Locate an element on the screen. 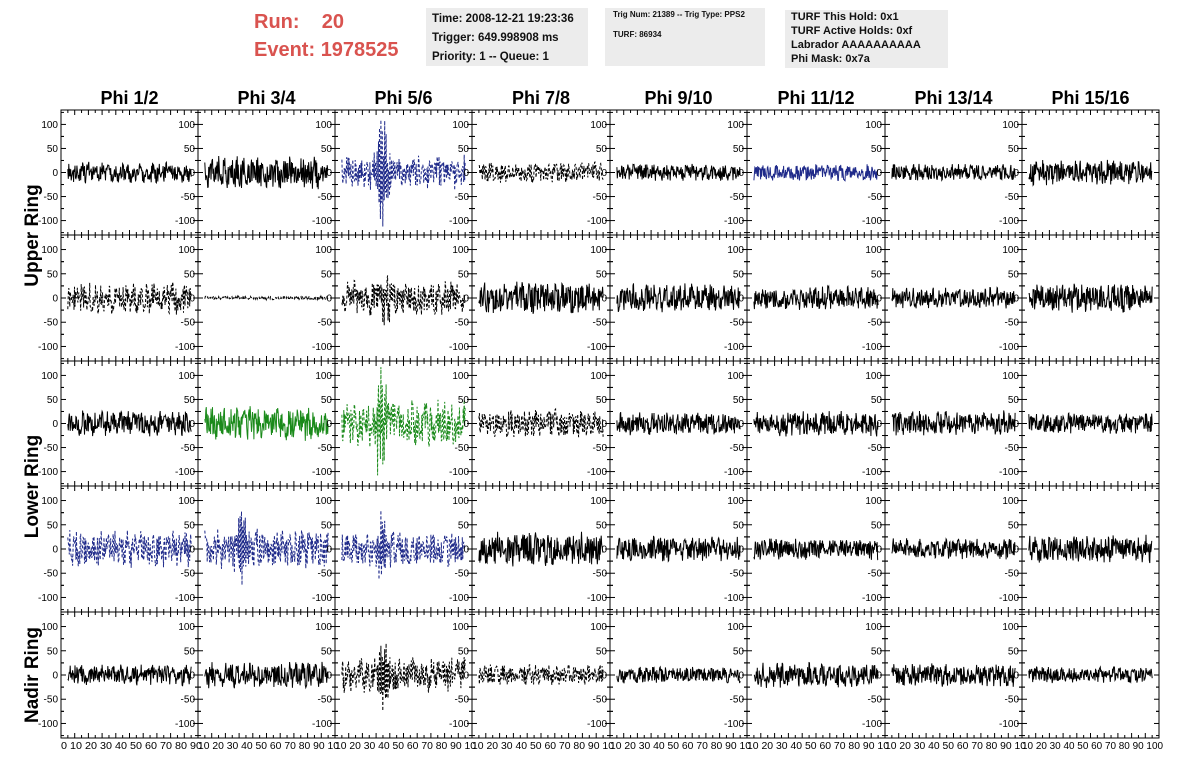 This screenshot has height=772, width=1196. event-label: Event: is located at coordinates (285, 50).